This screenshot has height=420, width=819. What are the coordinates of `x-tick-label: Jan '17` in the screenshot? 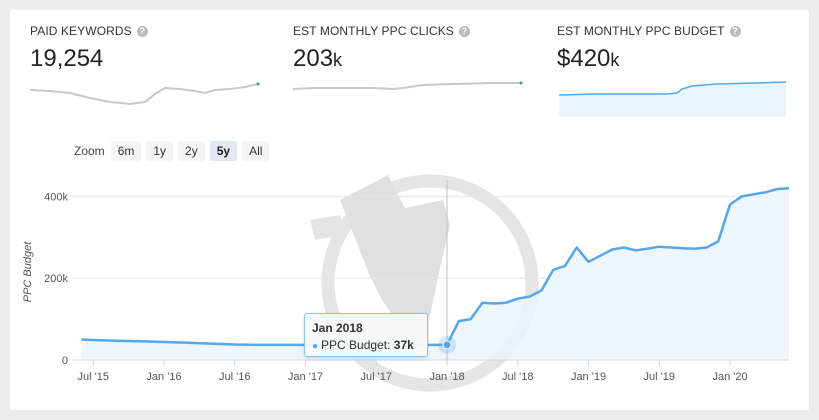 It's located at (305, 377).